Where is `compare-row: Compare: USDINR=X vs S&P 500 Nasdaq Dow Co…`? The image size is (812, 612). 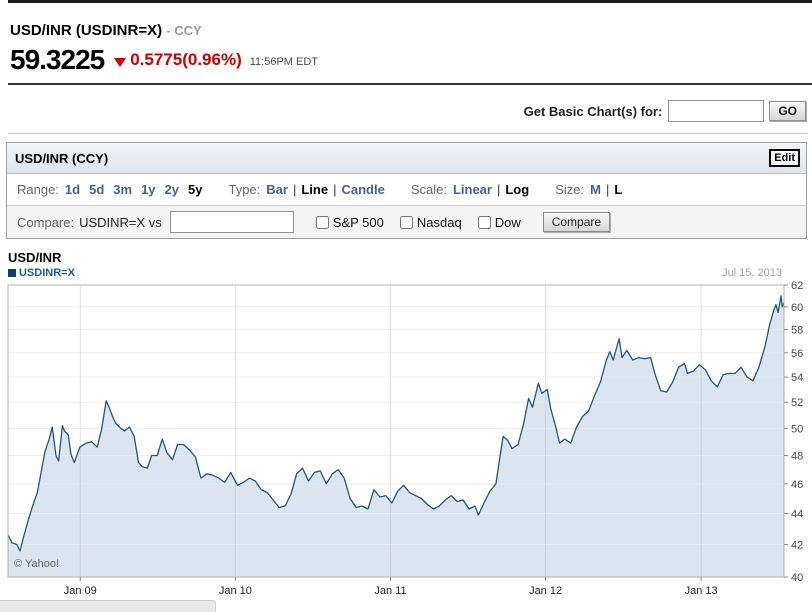
compare-row: Compare: USDINR=X vs S&P 500 Nasdaq Dow Co… is located at coordinates (406, 222).